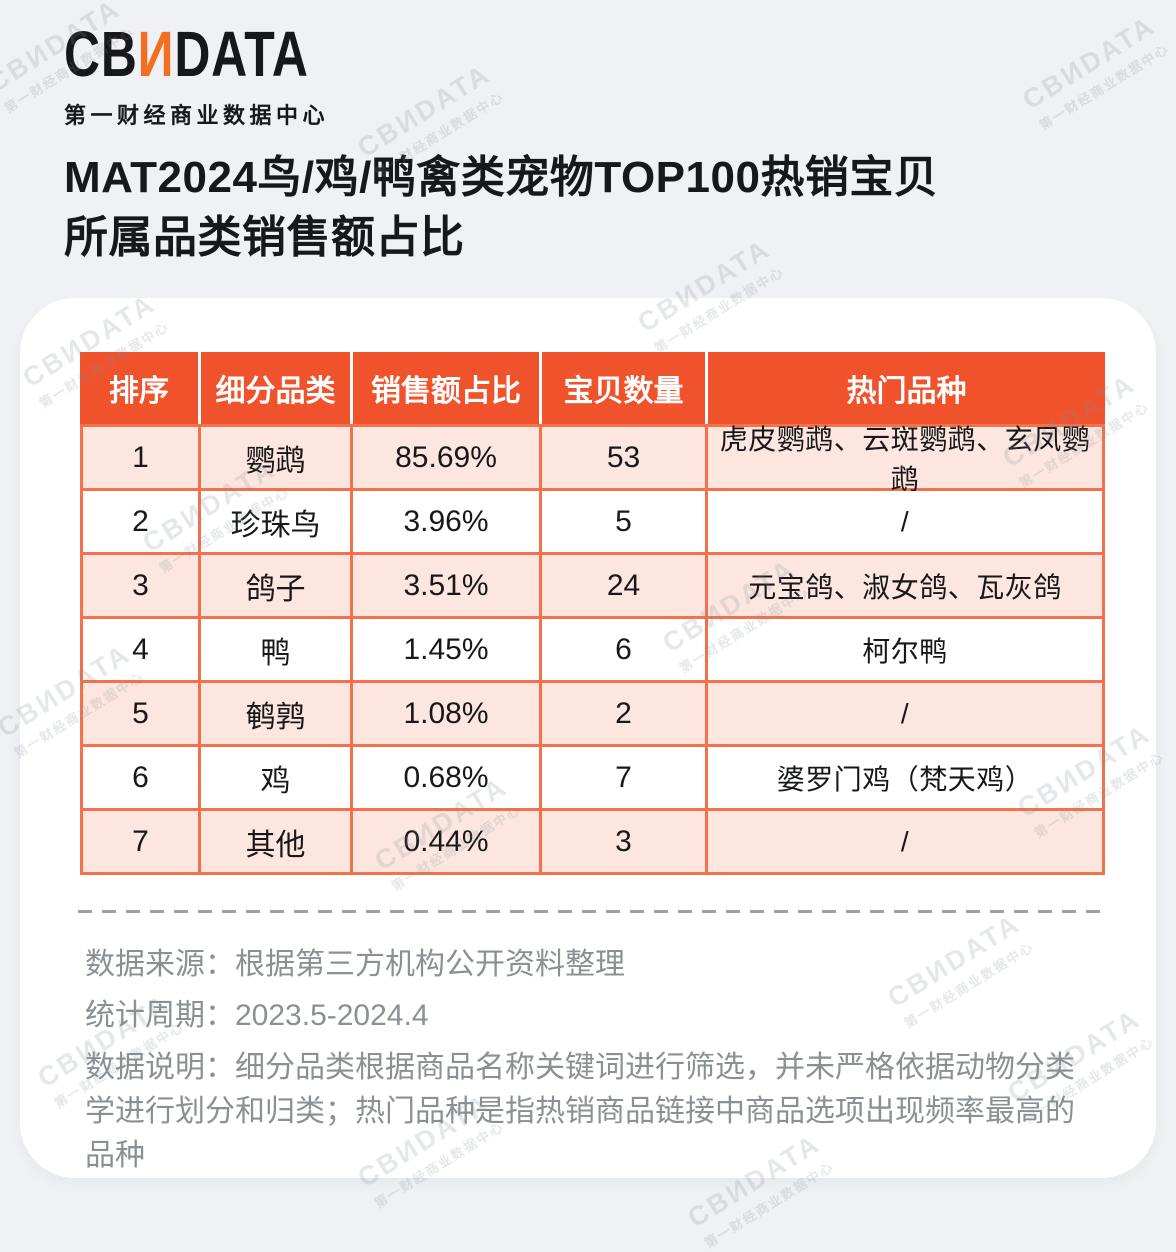  What do you see at coordinates (140, 457) in the screenshot?
I see `table-cell-row1-col1: 1` at bounding box center [140, 457].